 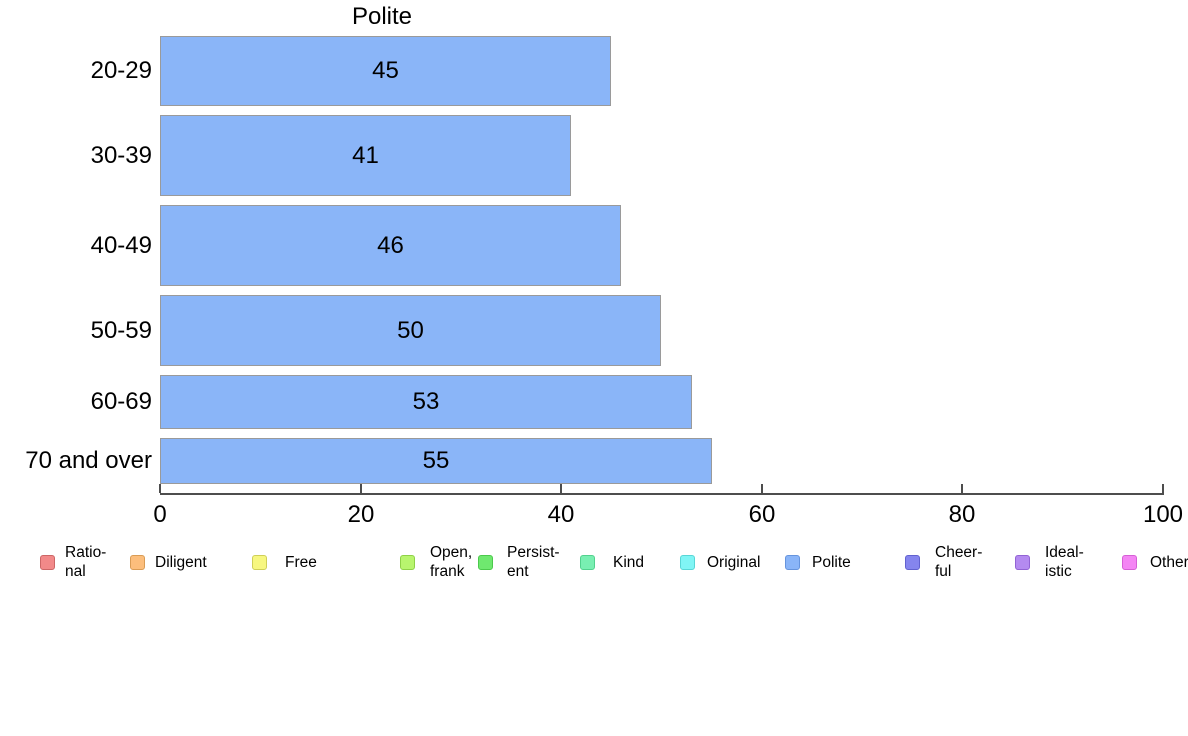 I want to click on legend-label-line: Original, so click(x=734, y=562).